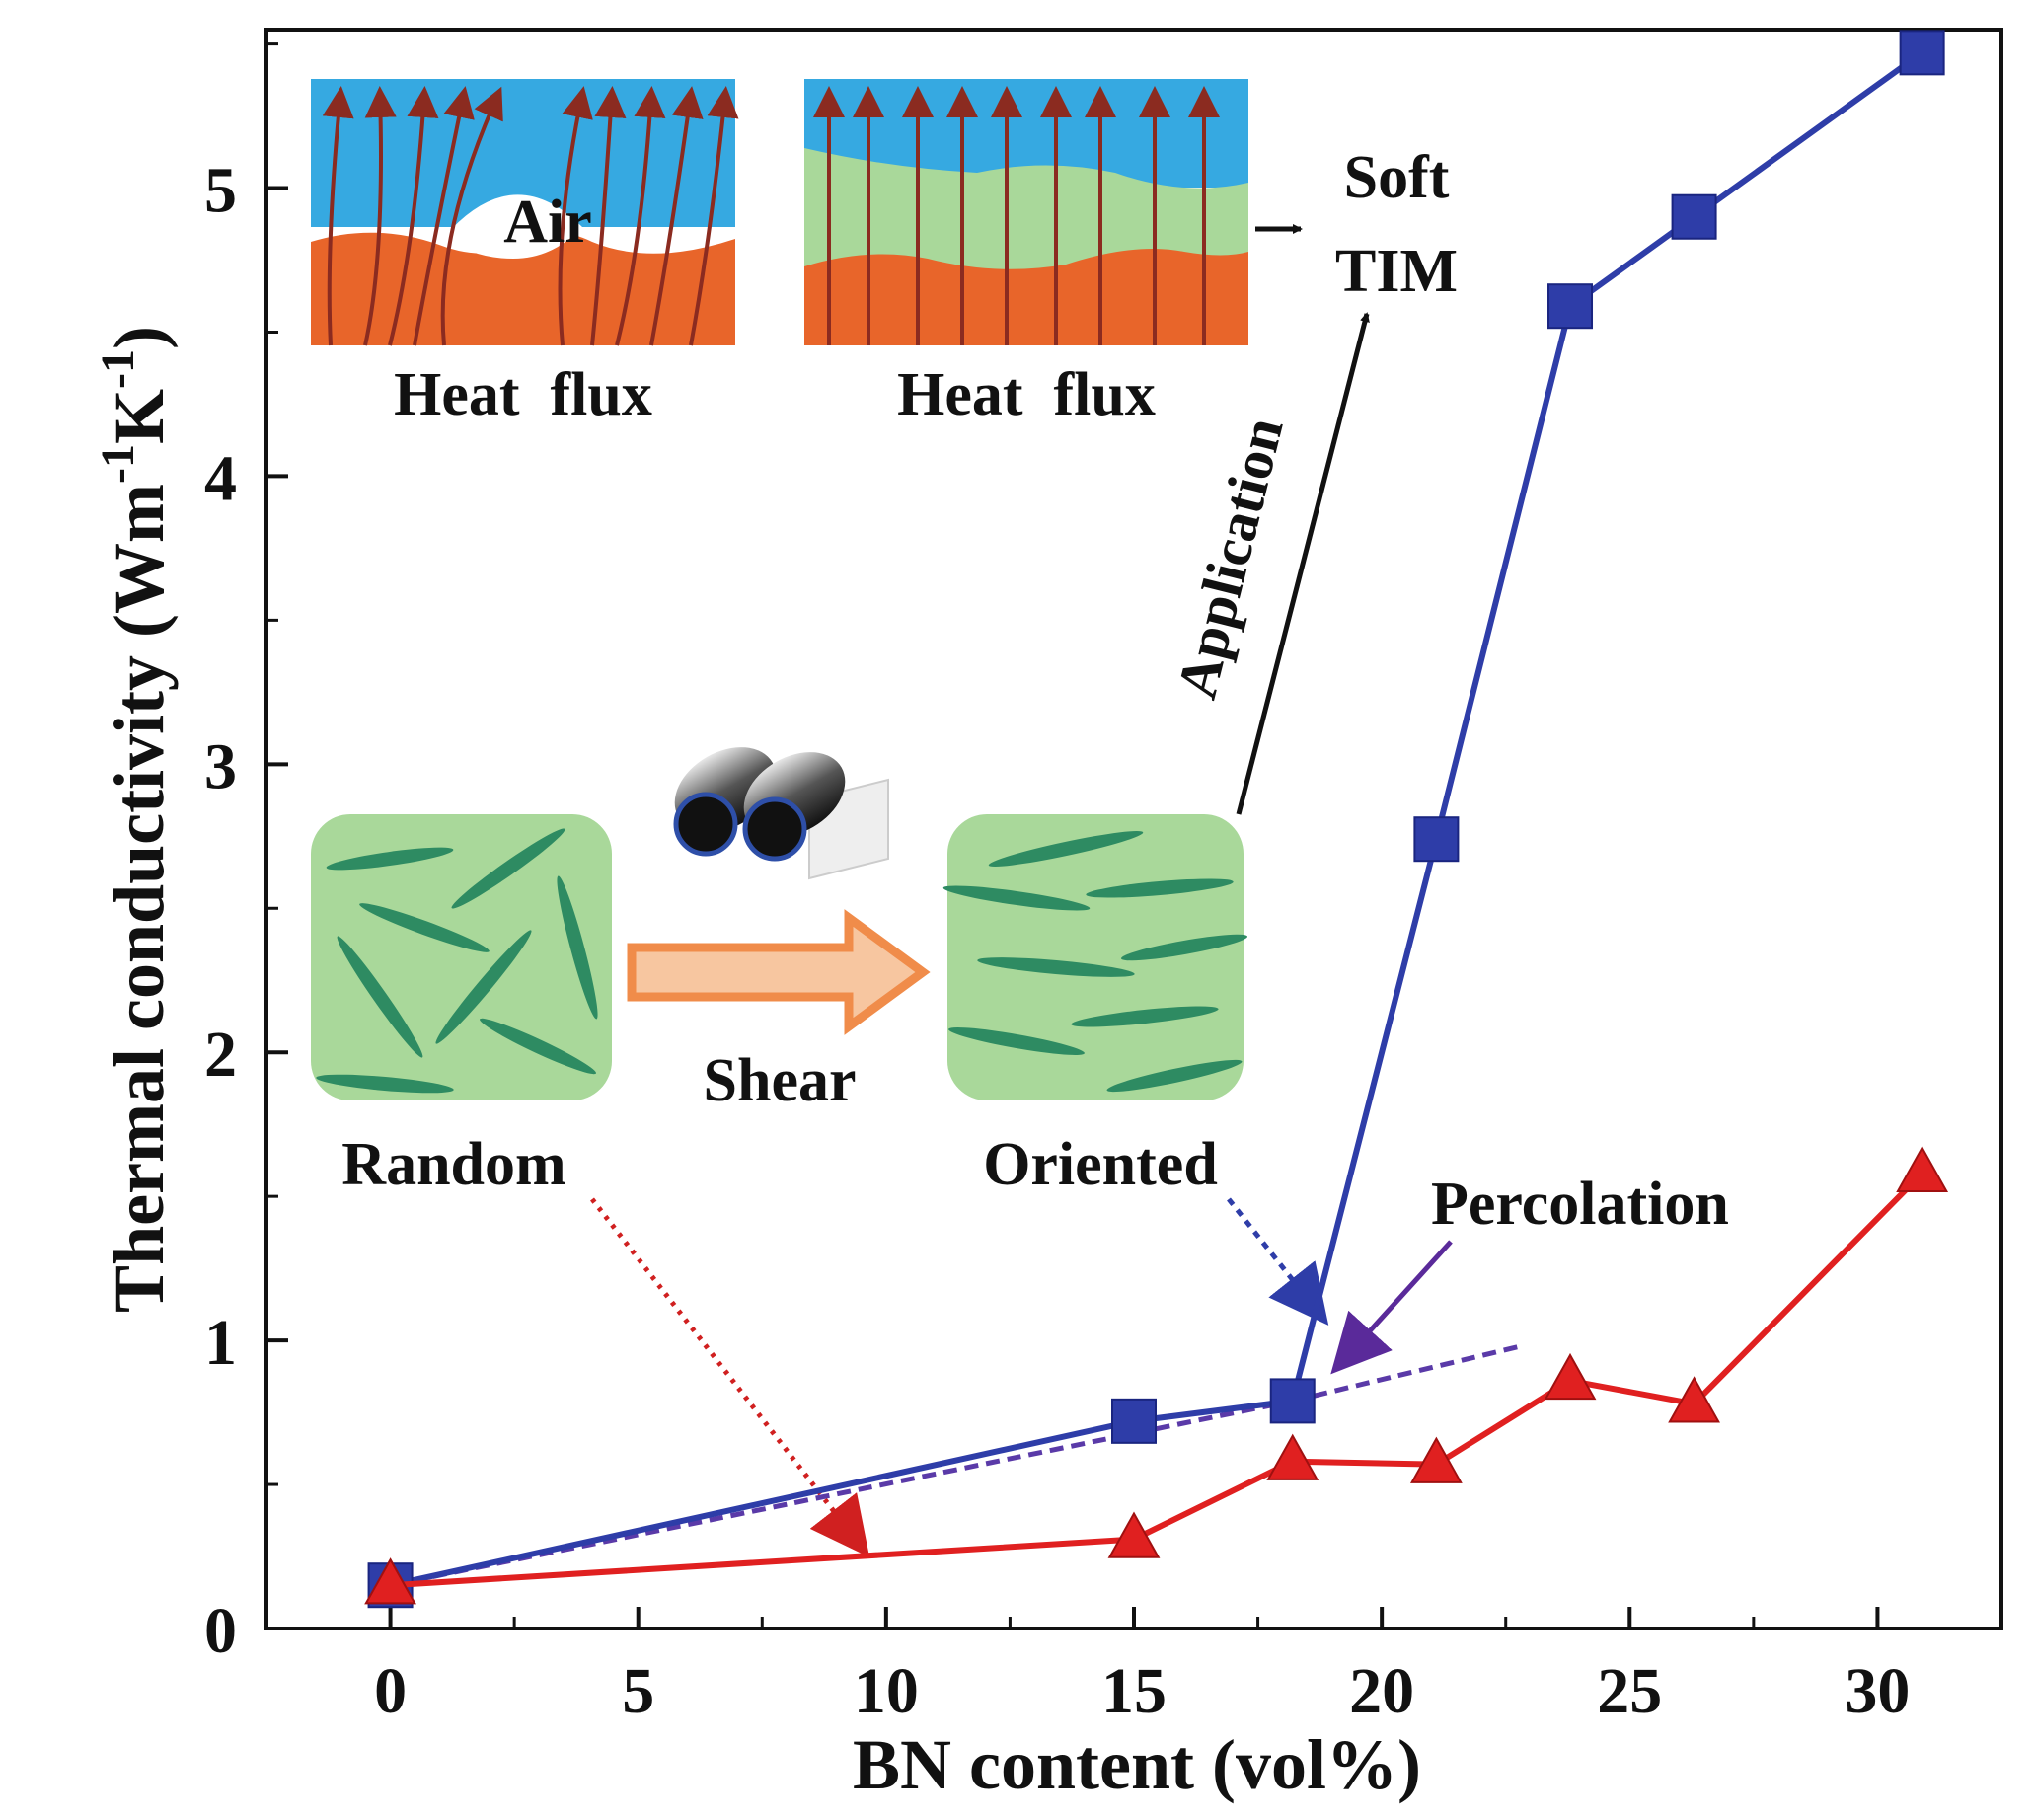  Describe the element at coordinates (457, 961) in the screenshot. I see `random-platelets` at that location.